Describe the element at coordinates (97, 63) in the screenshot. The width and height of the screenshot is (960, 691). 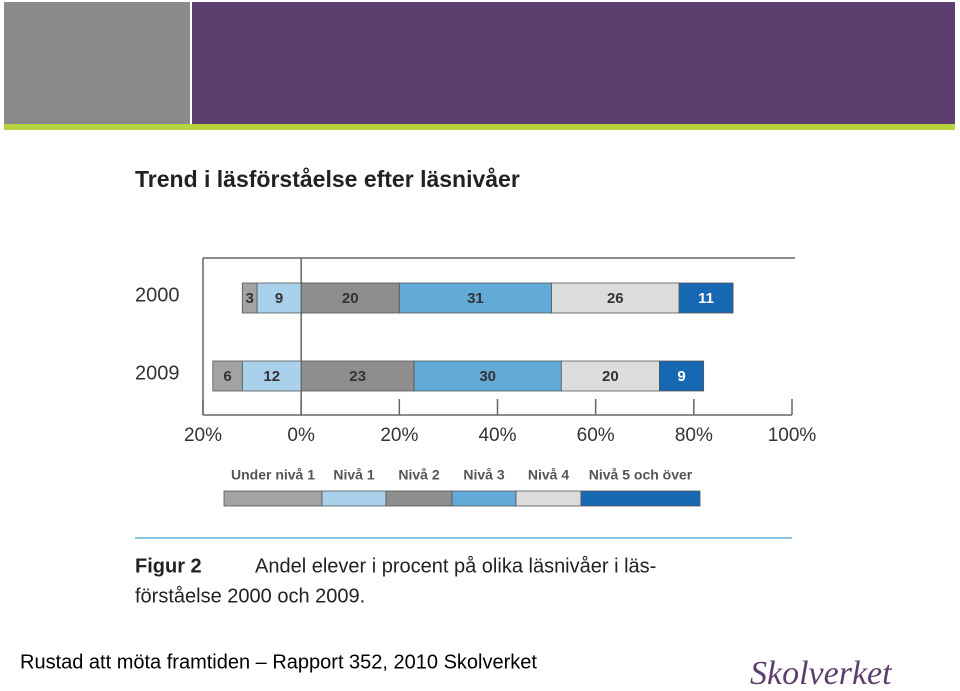
I see `photo` at that location.